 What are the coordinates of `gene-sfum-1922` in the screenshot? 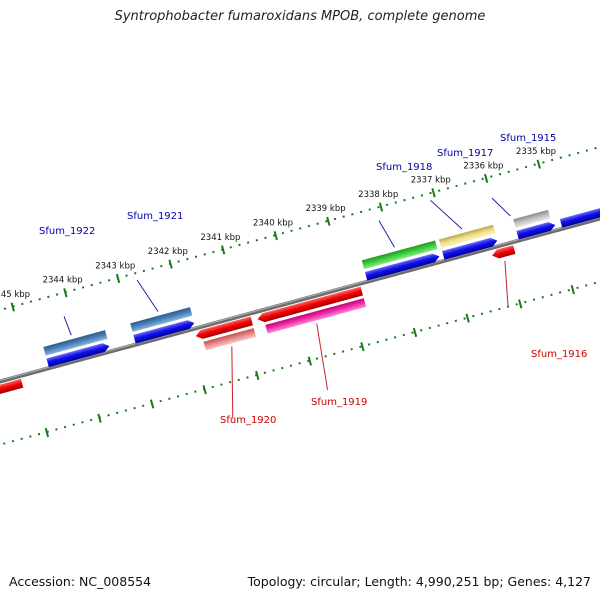 It's located at (75, 343).